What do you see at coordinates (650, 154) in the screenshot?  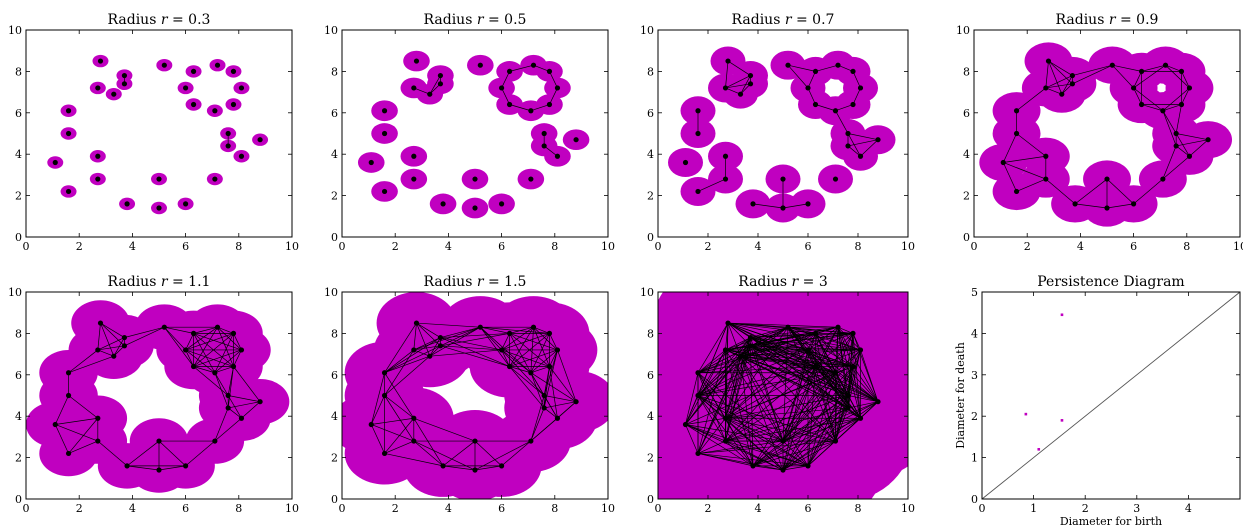 I see `panel-3-ytick-label: 4` at bounding box center [650, 154].